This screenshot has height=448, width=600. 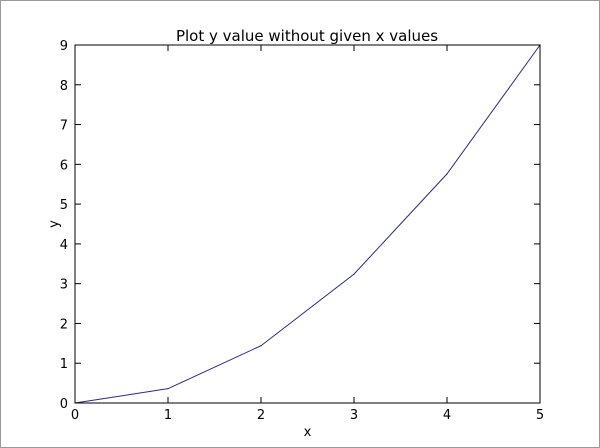 What do you see at coordinates (64, 46) in the screenshot?
I see `y-tick-label: 9` at bounding box center [64, 46].